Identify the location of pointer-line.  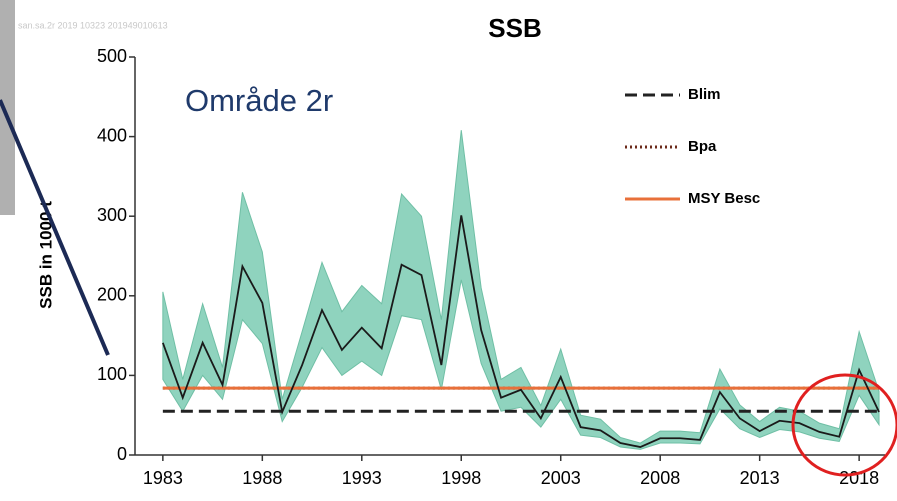
(55, 227).